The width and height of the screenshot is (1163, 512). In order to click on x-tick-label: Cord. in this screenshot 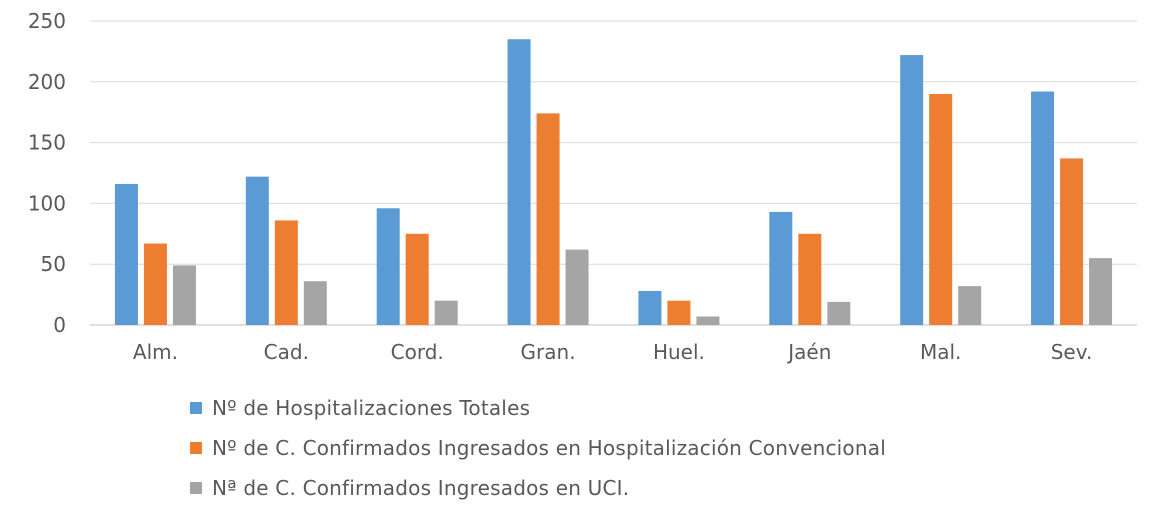, I will do `click(417, 352)`.